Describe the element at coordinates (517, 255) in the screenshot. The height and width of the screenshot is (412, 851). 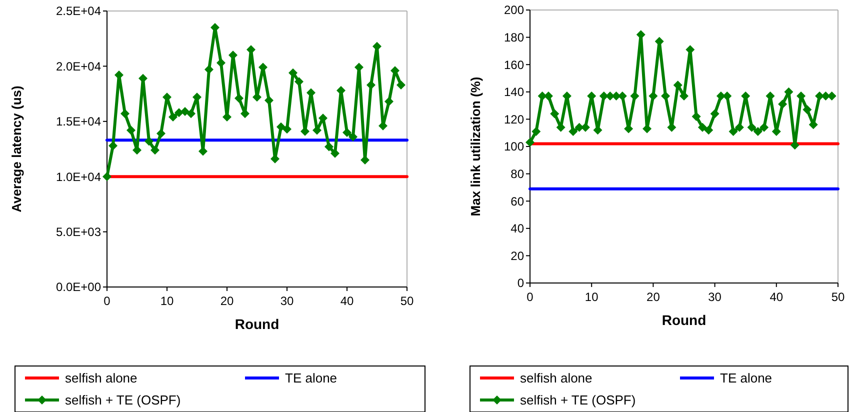
I see `y-tick-label: 20` at that location.